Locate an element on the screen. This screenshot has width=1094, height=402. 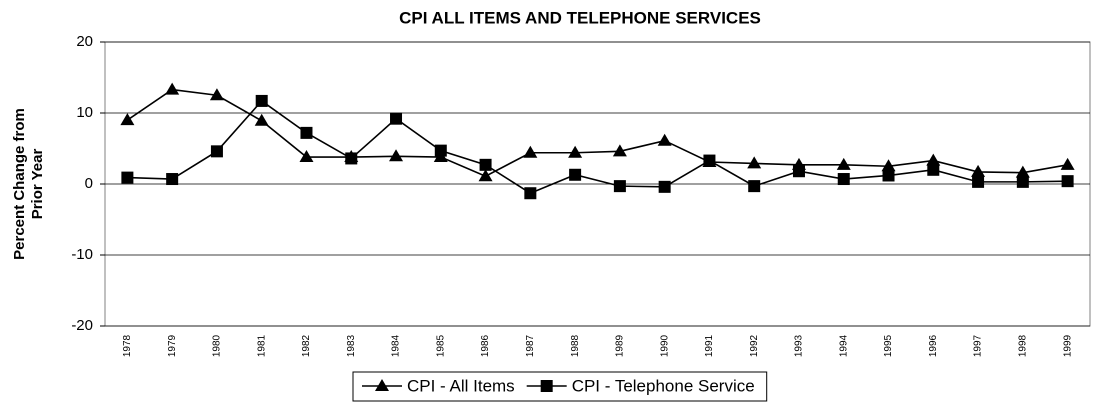
x-tick-label: 1981 is located at coordinates (261, 345).